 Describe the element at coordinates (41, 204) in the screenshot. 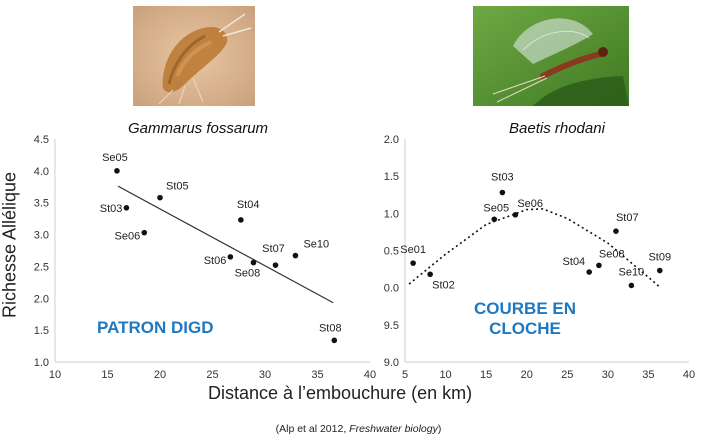

I see `left-y-tick-label: 3.5` at that location.